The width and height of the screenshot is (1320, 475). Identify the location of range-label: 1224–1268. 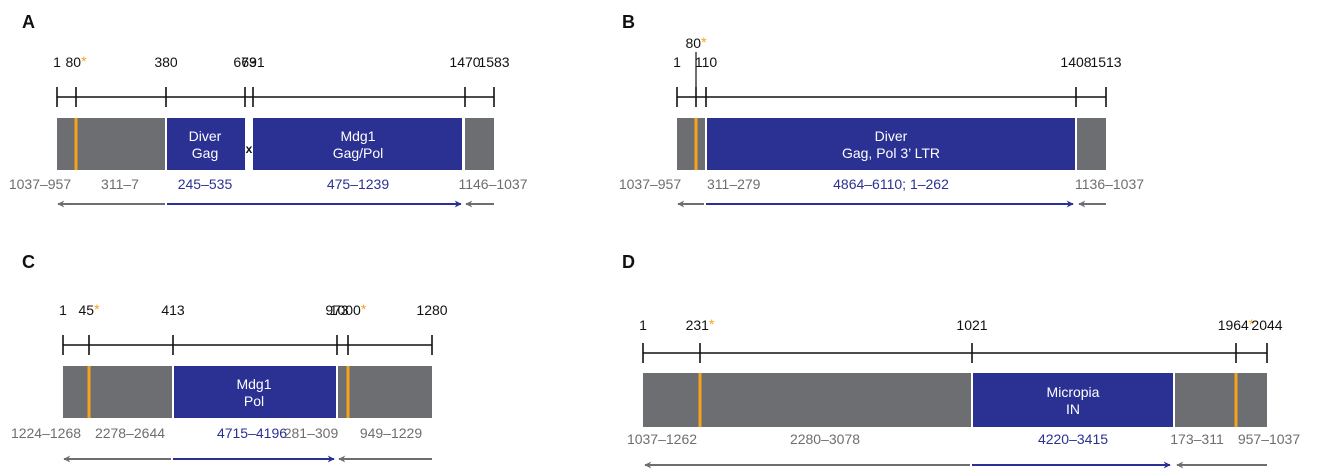
(46, 433).